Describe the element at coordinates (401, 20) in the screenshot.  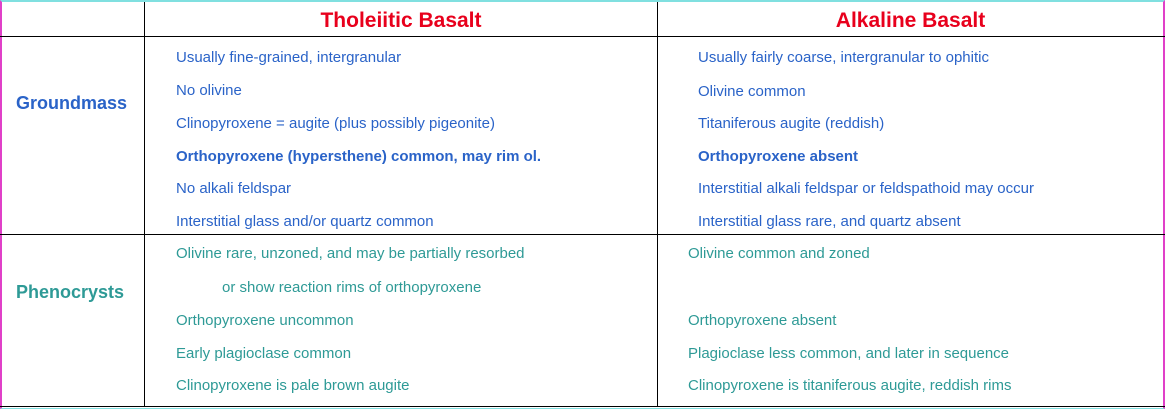
I see `header-tholeiitic: Tholeiitic Basalt` at that location.